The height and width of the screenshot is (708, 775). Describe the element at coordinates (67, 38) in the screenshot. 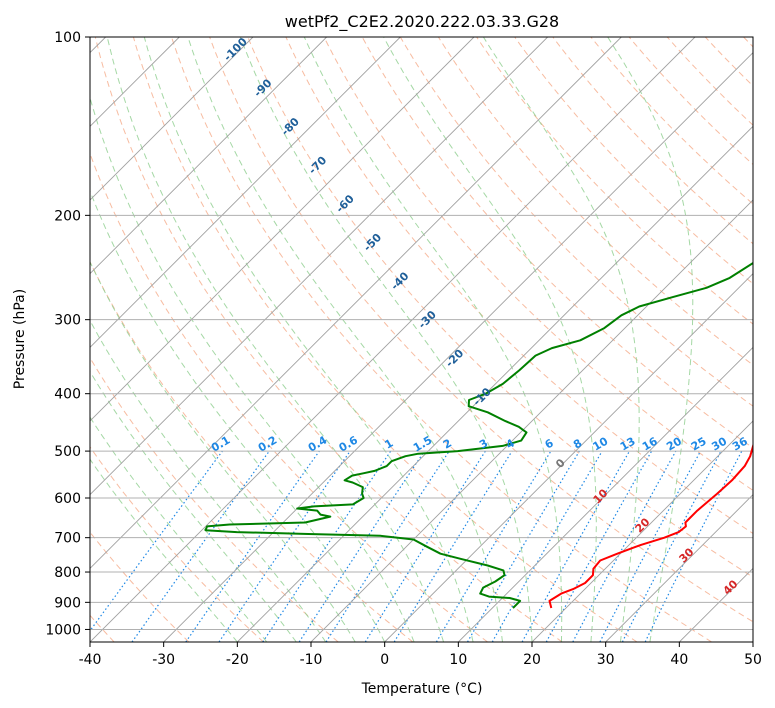

I see `y-tick-label: 100` at that location.